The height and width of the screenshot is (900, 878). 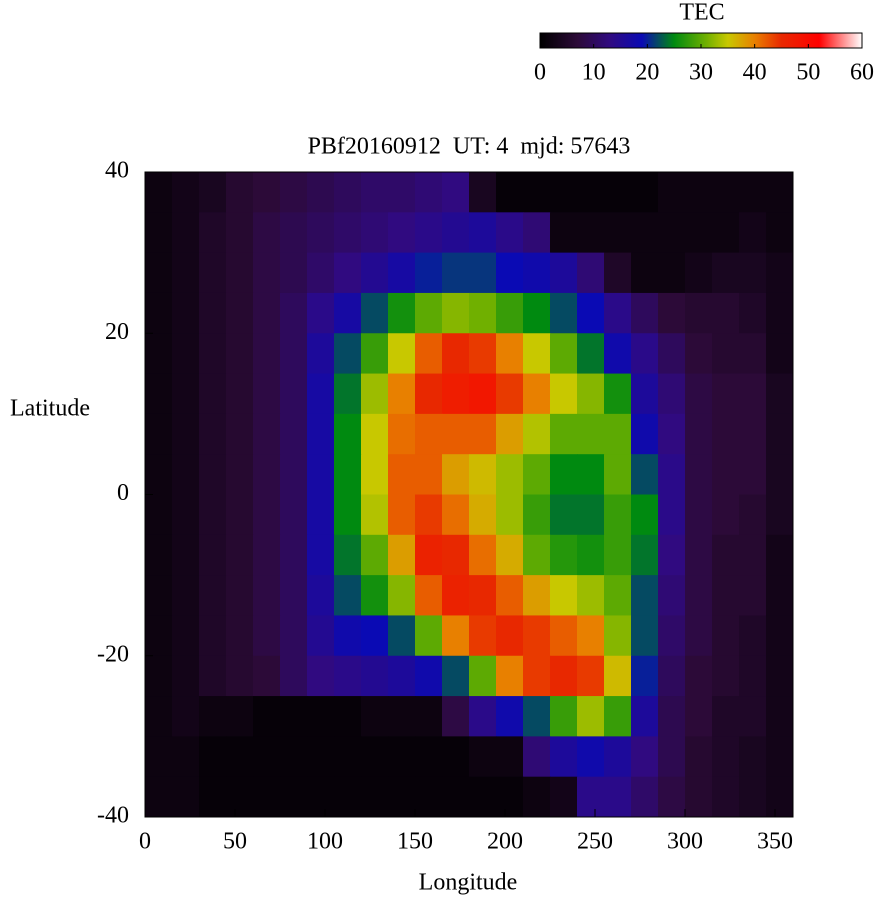 I want to click on x-tick-label: 100, so click(x=325, y=842).